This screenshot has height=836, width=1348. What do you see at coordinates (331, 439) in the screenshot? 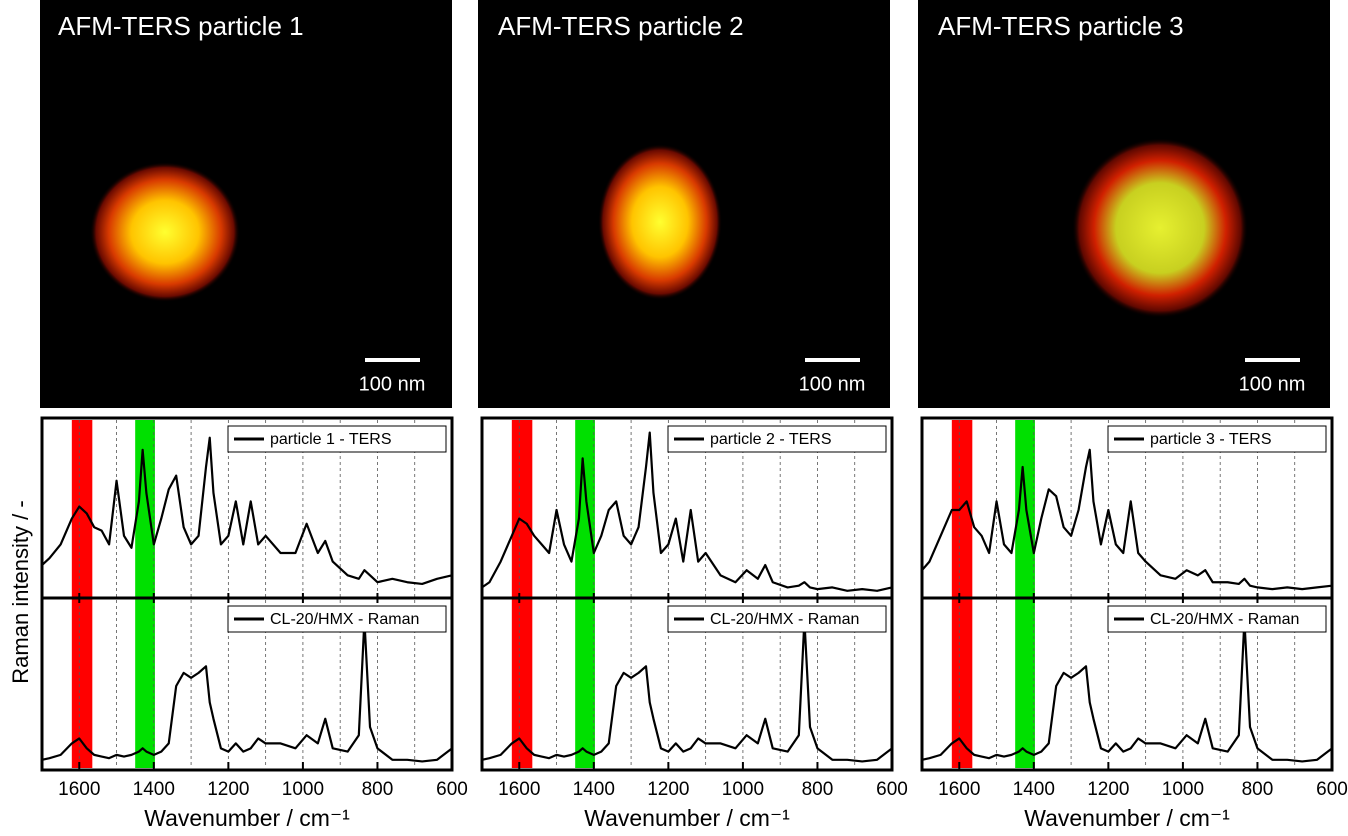
I see `legend-label: particle 1 - TERS` at bounding box center [331, 439].